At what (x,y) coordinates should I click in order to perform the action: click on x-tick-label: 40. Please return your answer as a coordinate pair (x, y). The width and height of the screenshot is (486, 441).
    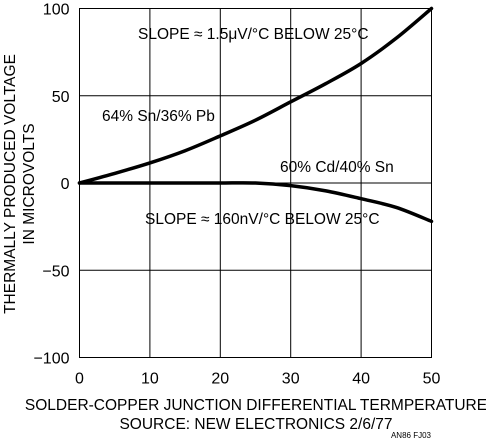
    Looking at the image, I should click on (361, 379).